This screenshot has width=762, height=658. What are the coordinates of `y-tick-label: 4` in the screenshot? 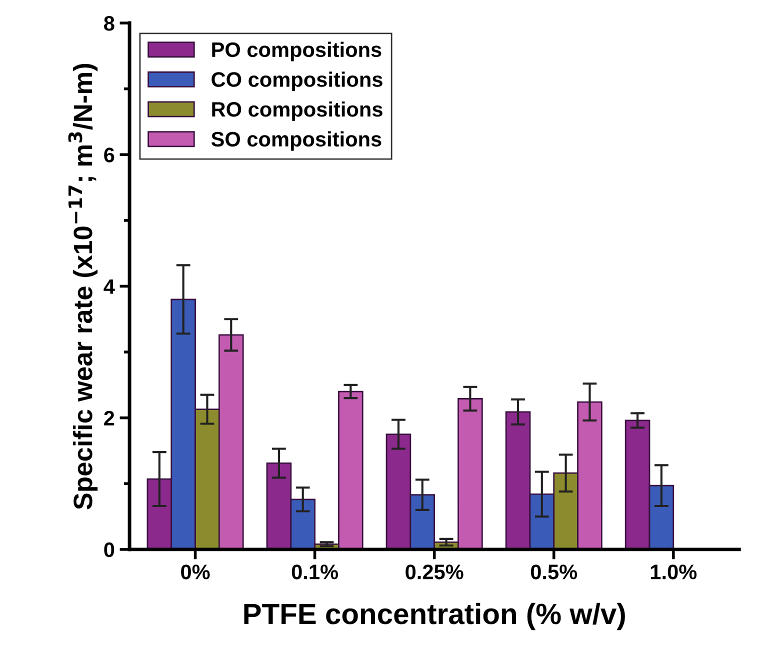 It's located at (109, 286).